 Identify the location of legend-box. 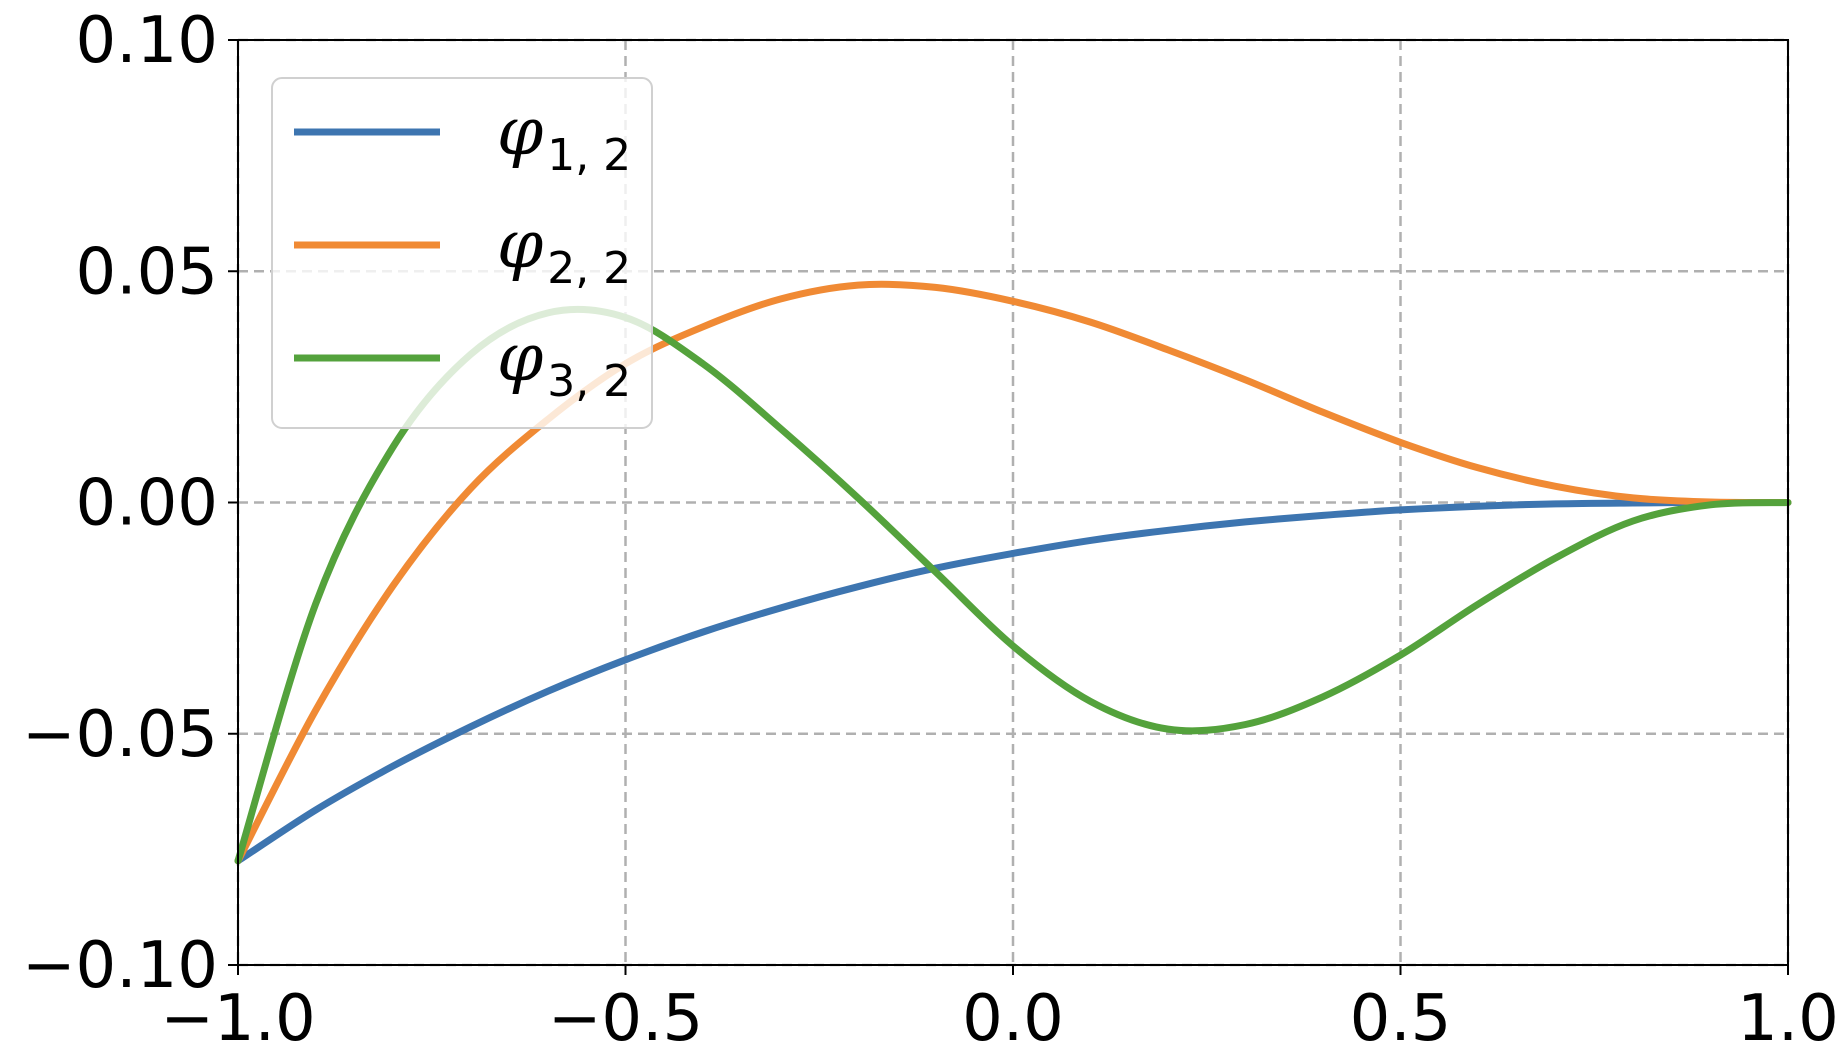
(462, 253).